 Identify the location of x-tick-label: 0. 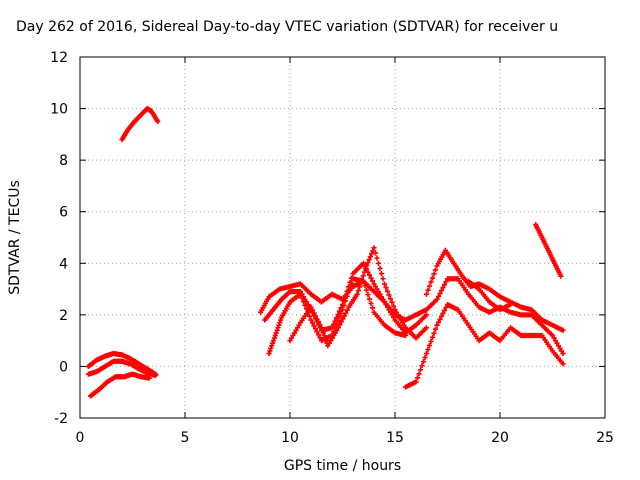
(80, 438).